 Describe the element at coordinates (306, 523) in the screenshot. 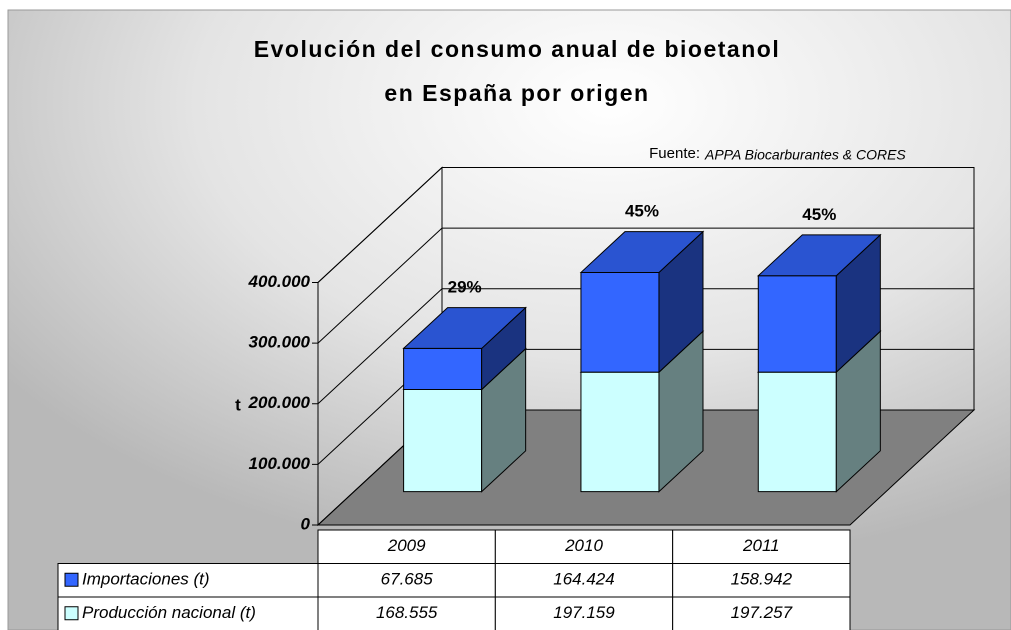

I see `y-tick-label: 0` at that location.